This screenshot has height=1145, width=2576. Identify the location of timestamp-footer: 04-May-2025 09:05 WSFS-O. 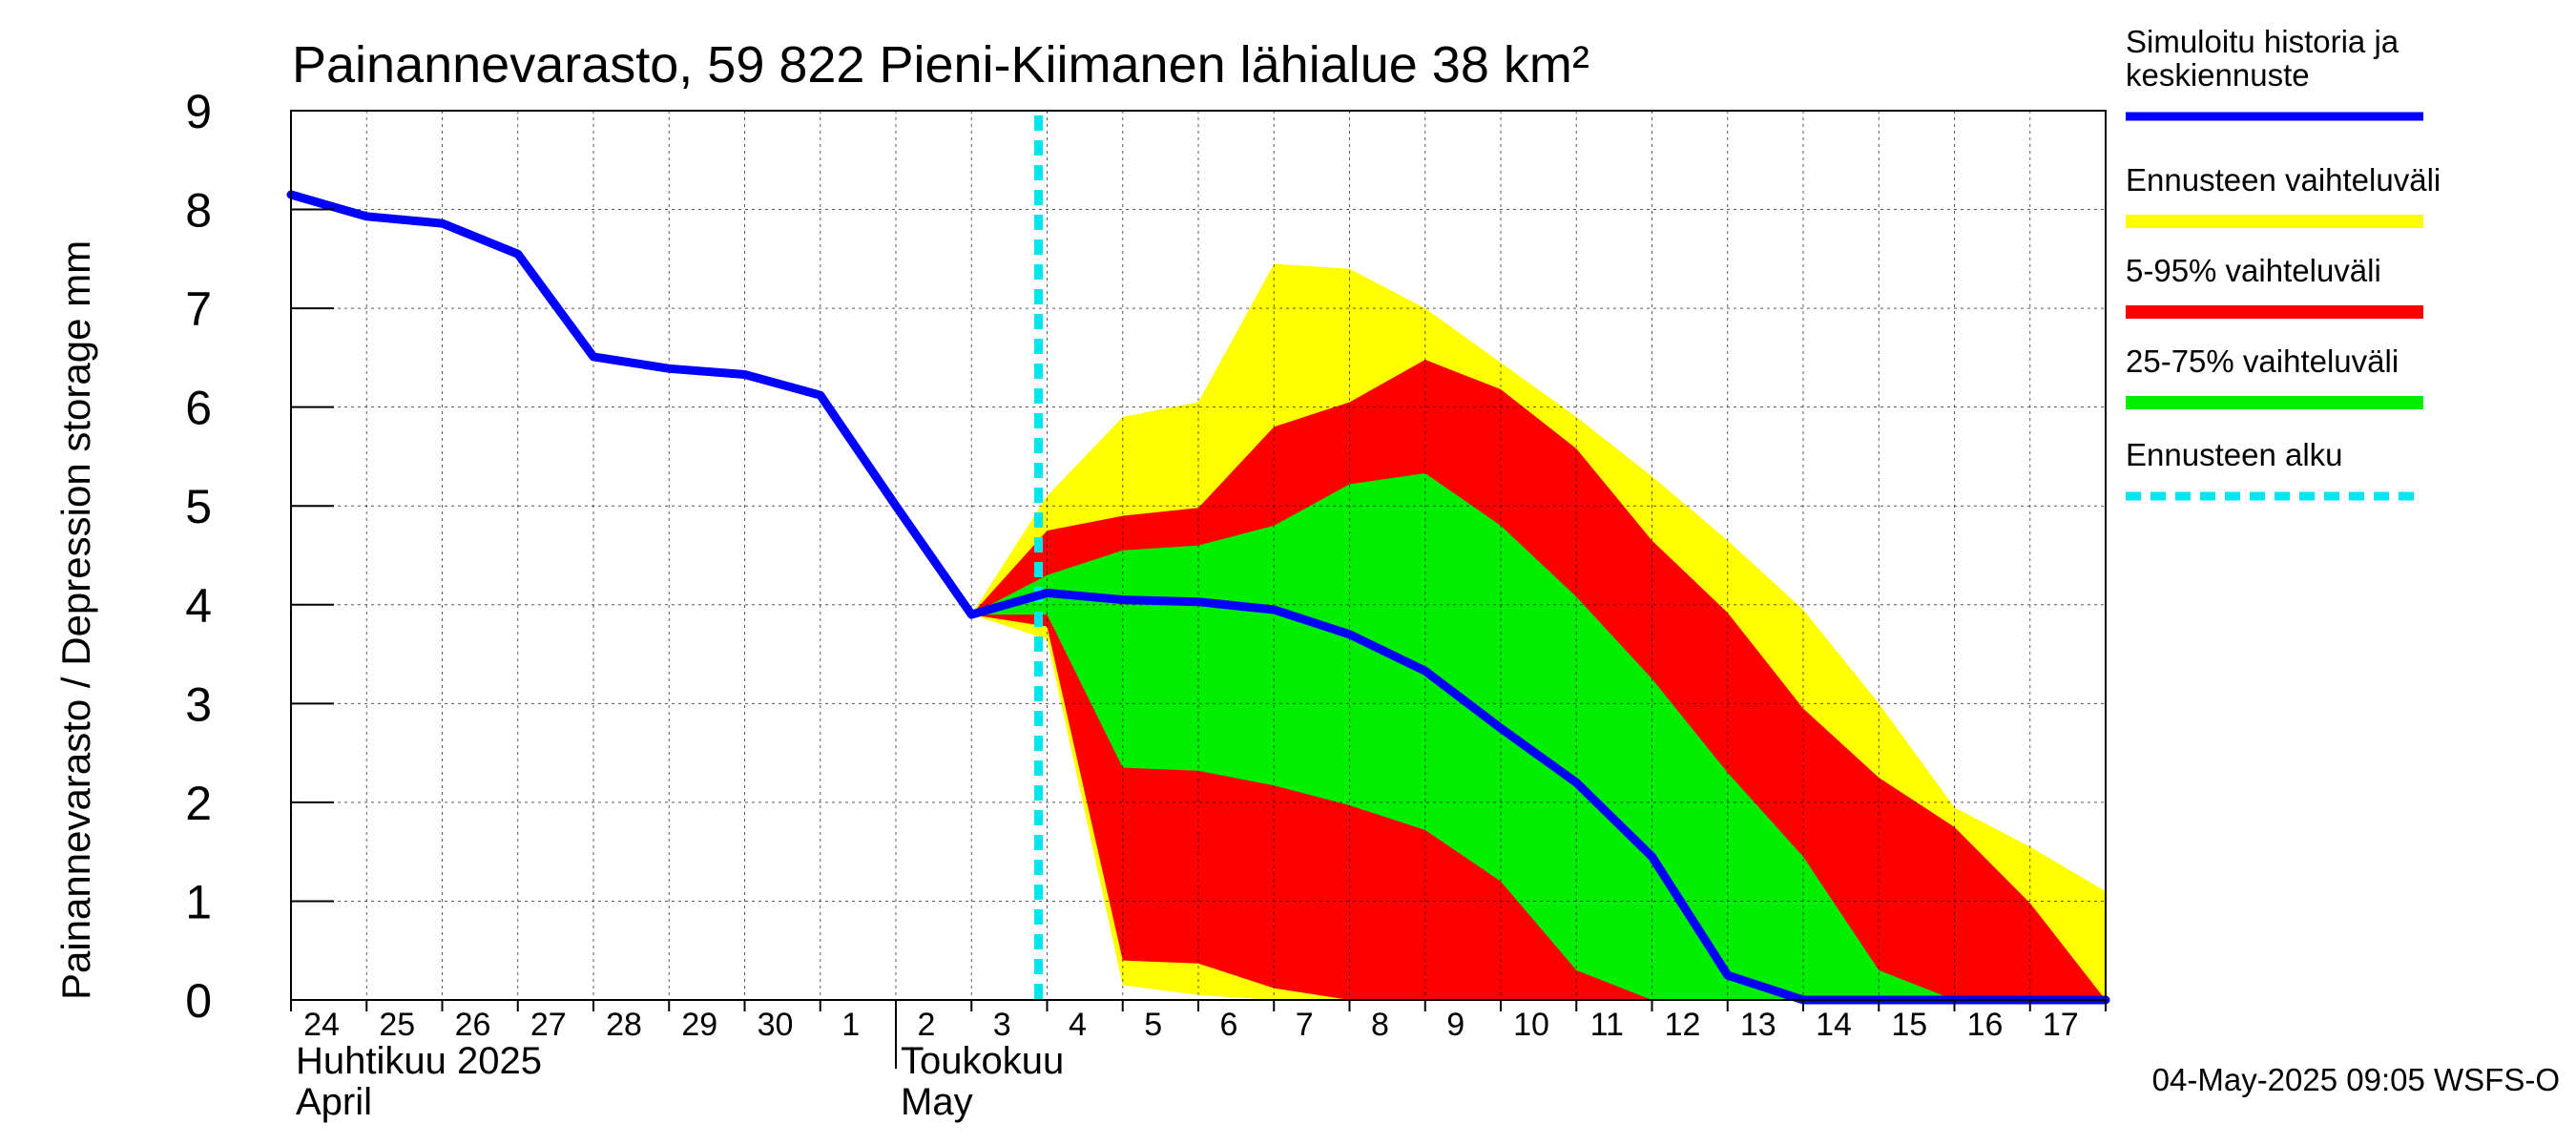
(2356, 1079).